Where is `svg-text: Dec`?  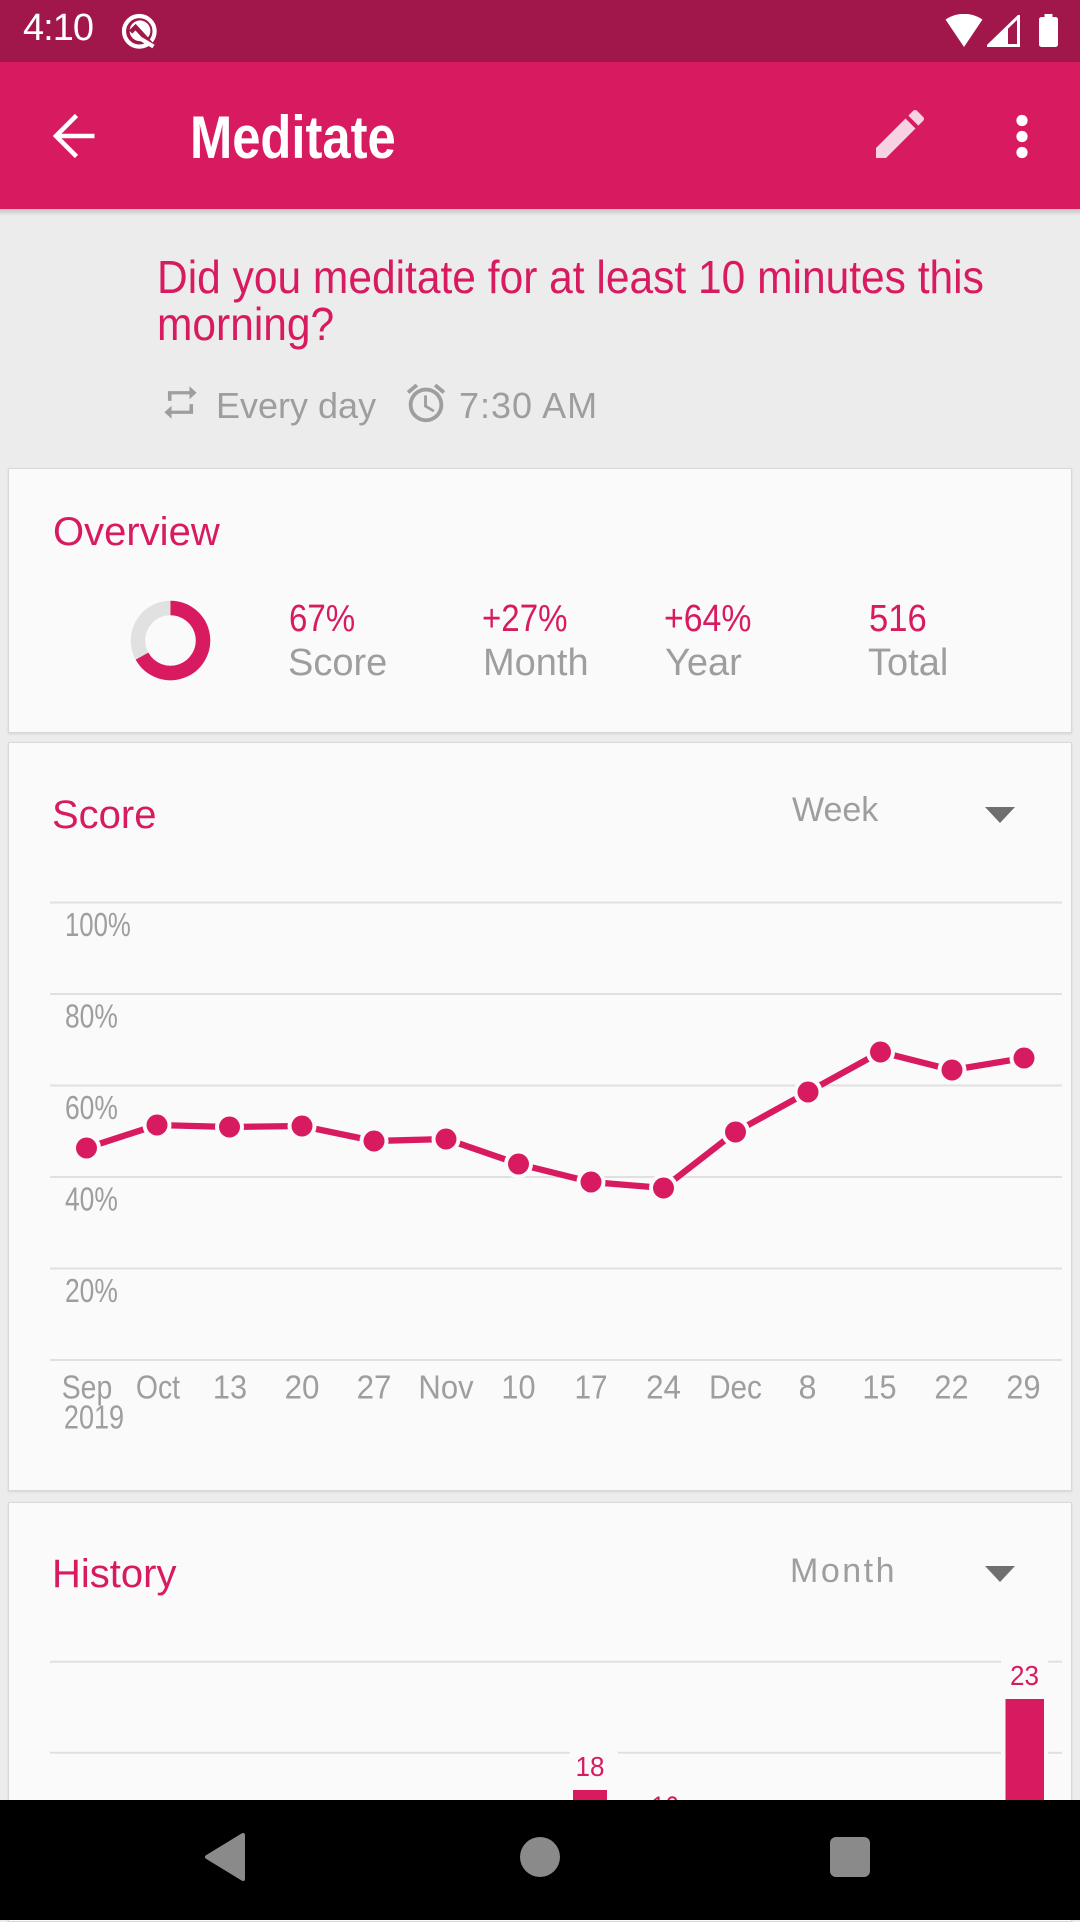 svg-text: Dec is located at coordinates (735, 1387).